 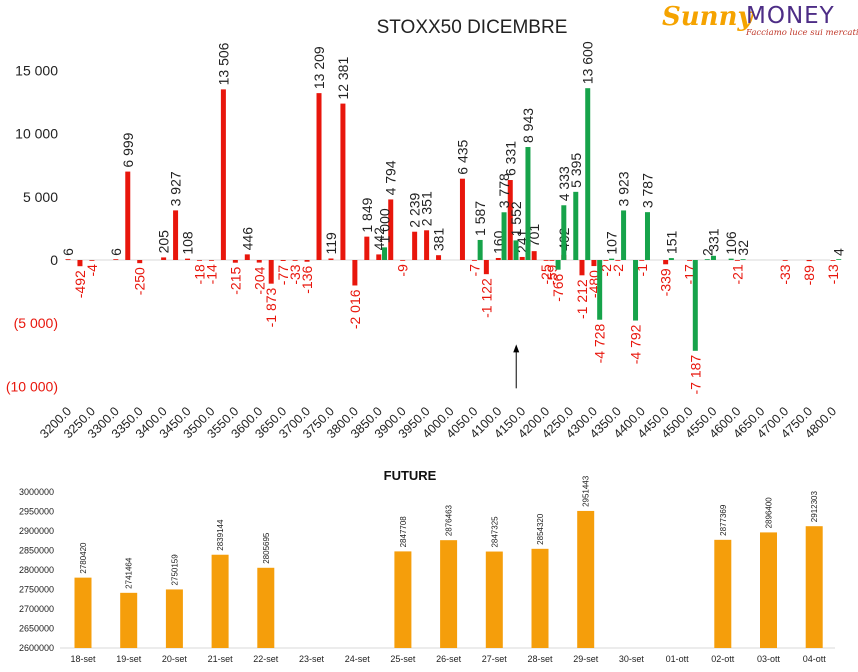 What do you see at coordinates (600, 344) in the screenshot?
I see `data-label: -4 728` at bounding box center [600, 344].